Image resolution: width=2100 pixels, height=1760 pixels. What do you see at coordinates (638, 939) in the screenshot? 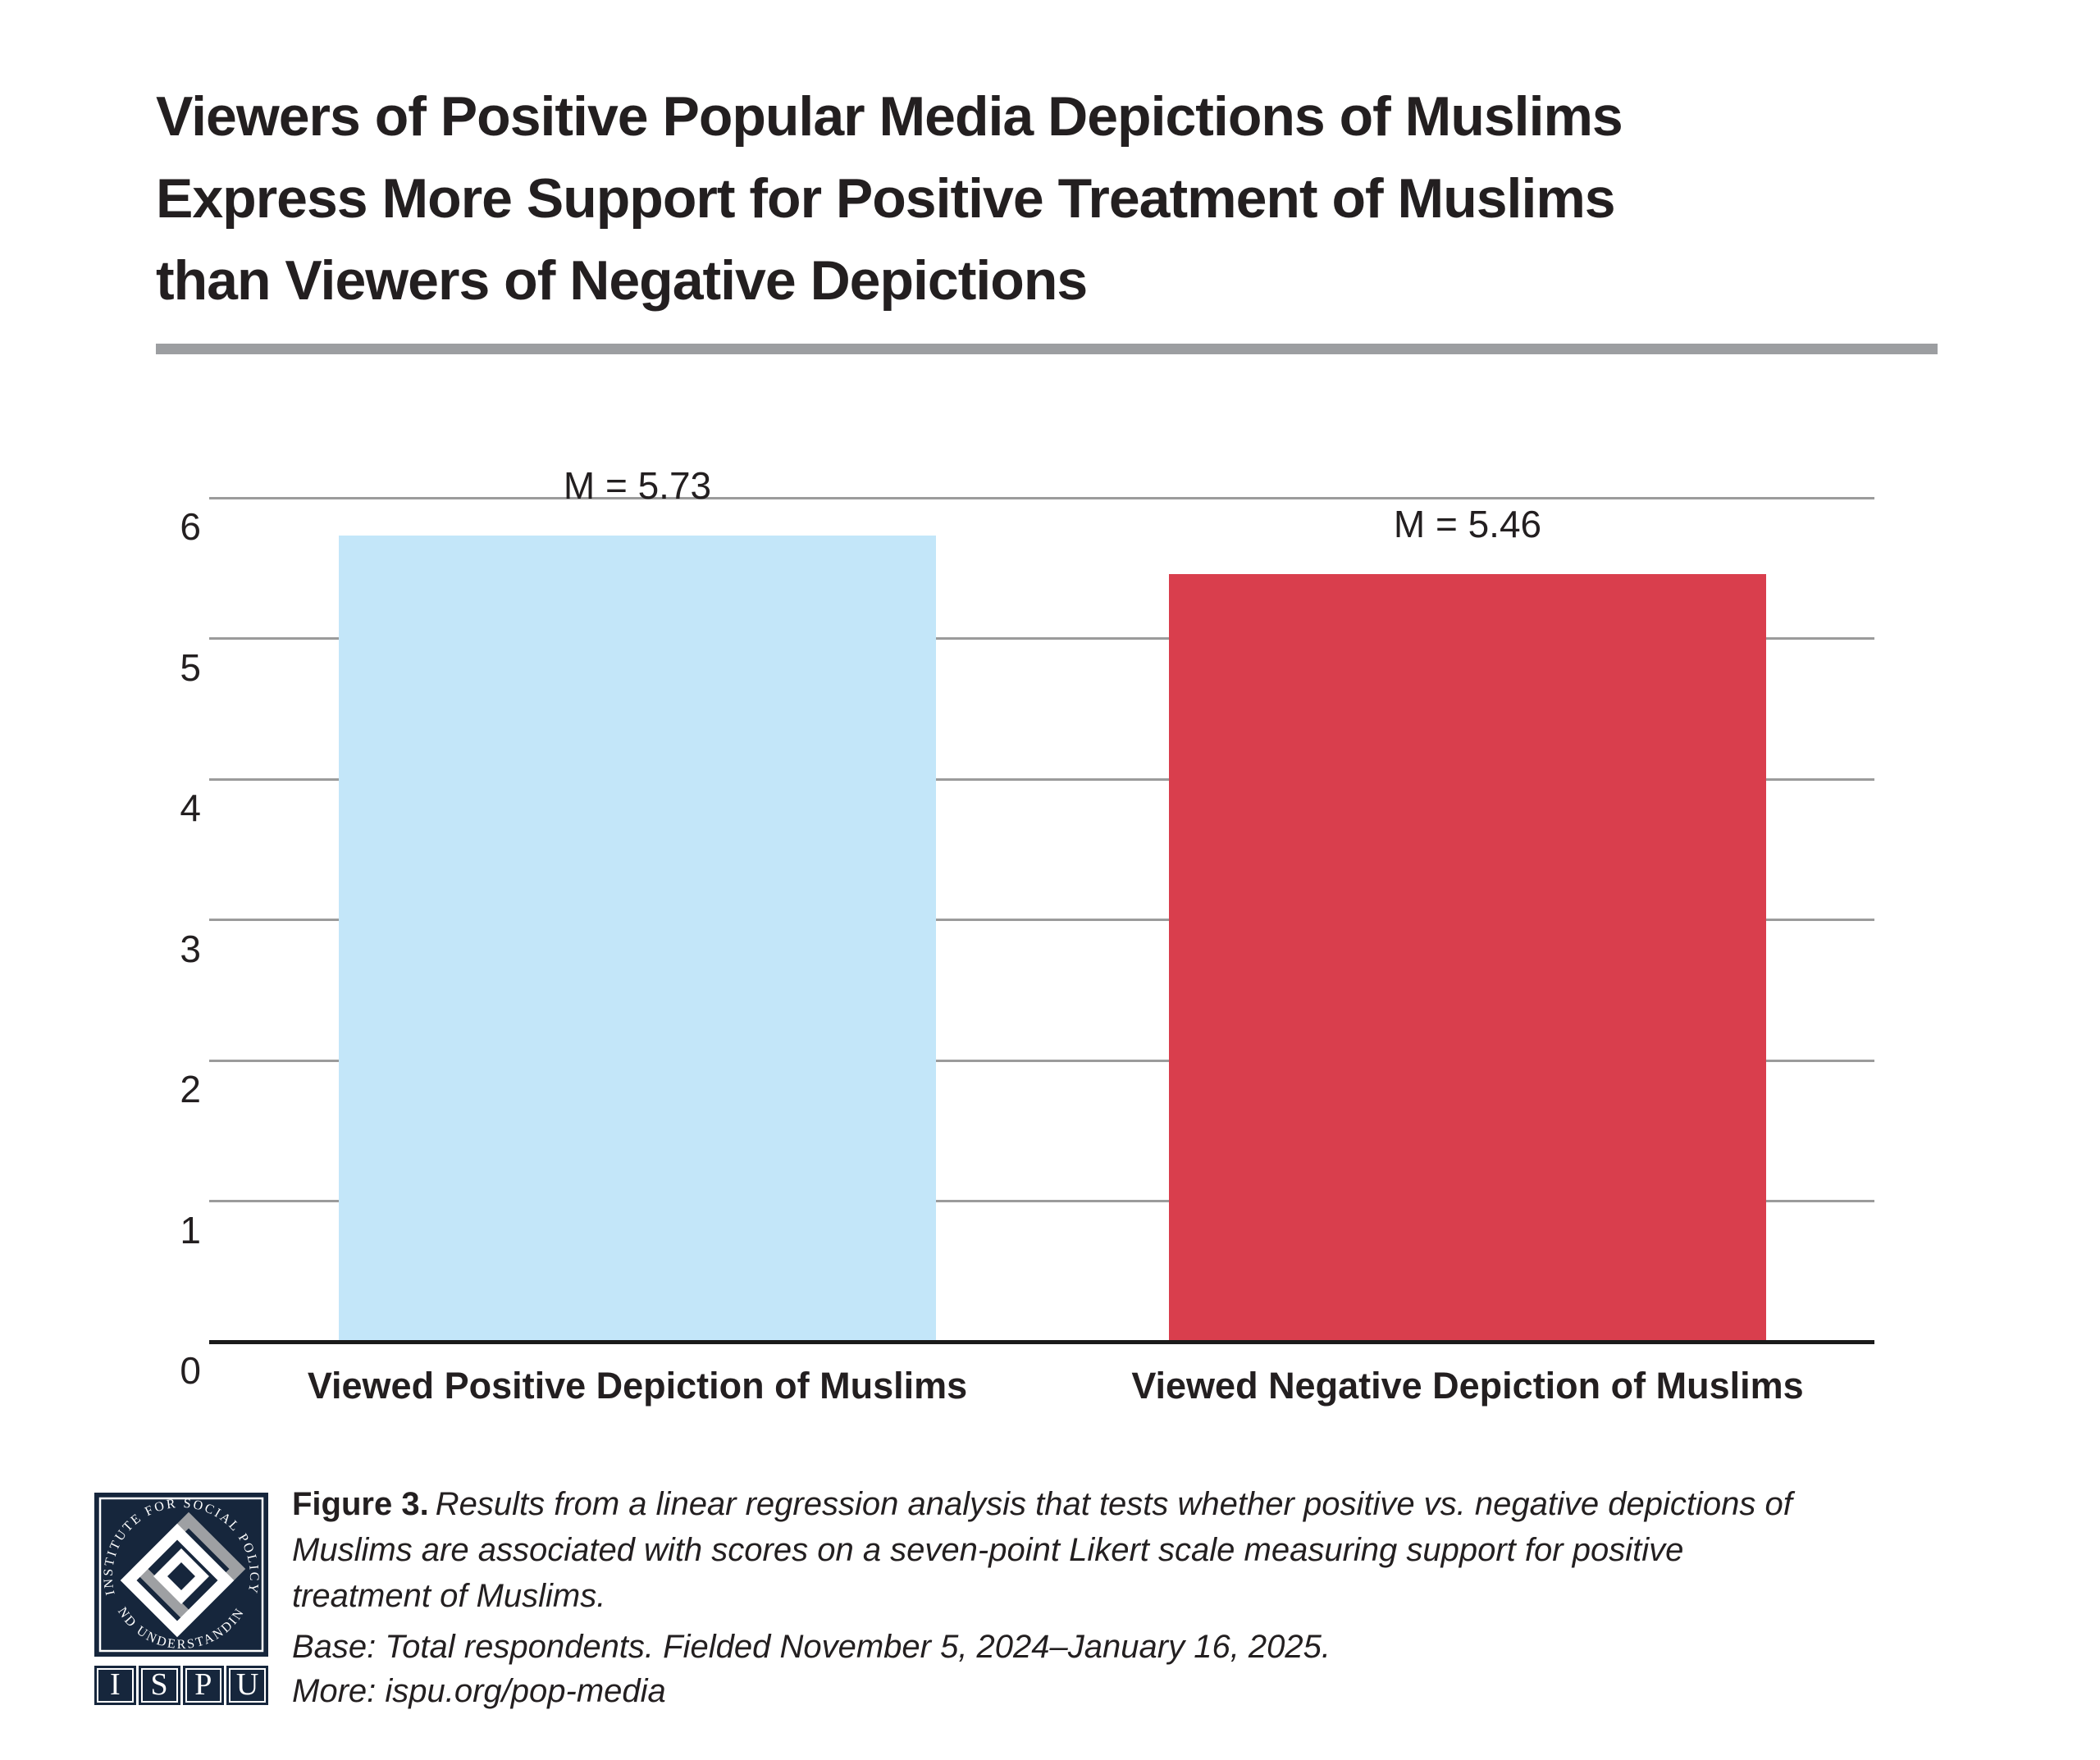
I see `bar-positive-depiction` at bounding box center [638, 939].